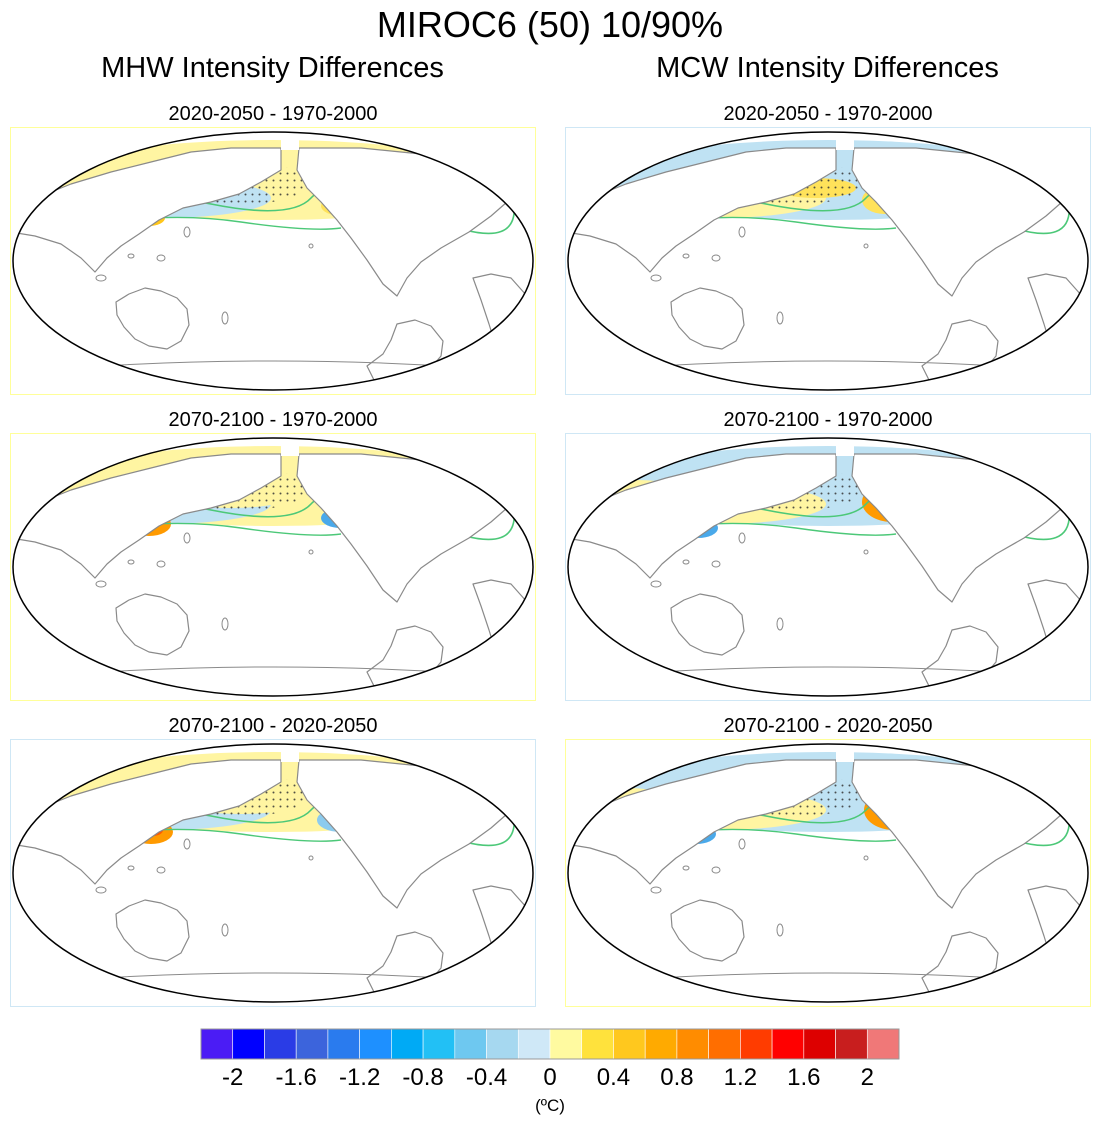 This screenshot has width=1100, height=1128. I want to click on colorbar-tick-label: -0.4, so click(486, 1077).